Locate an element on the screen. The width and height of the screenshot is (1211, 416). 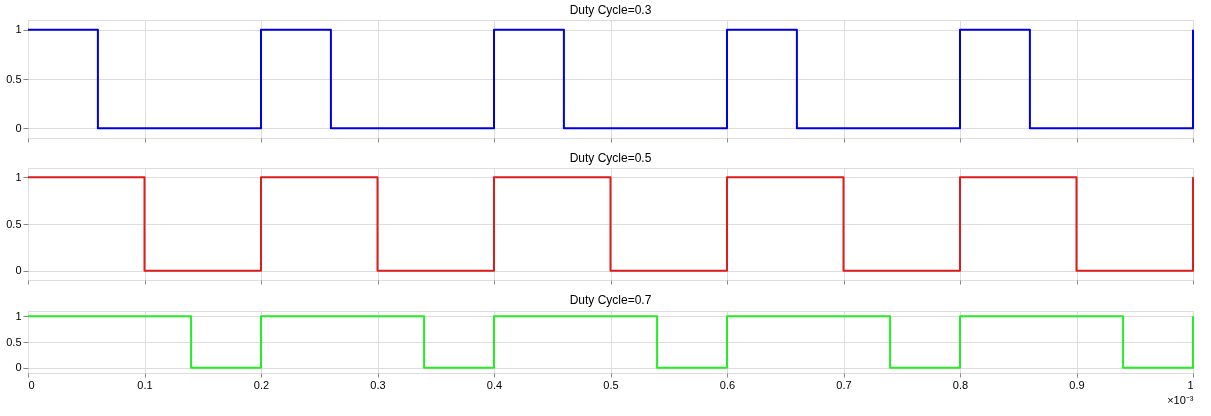
chart-title: Duty Cycle=0.3 is located at coordinates (610, 10).